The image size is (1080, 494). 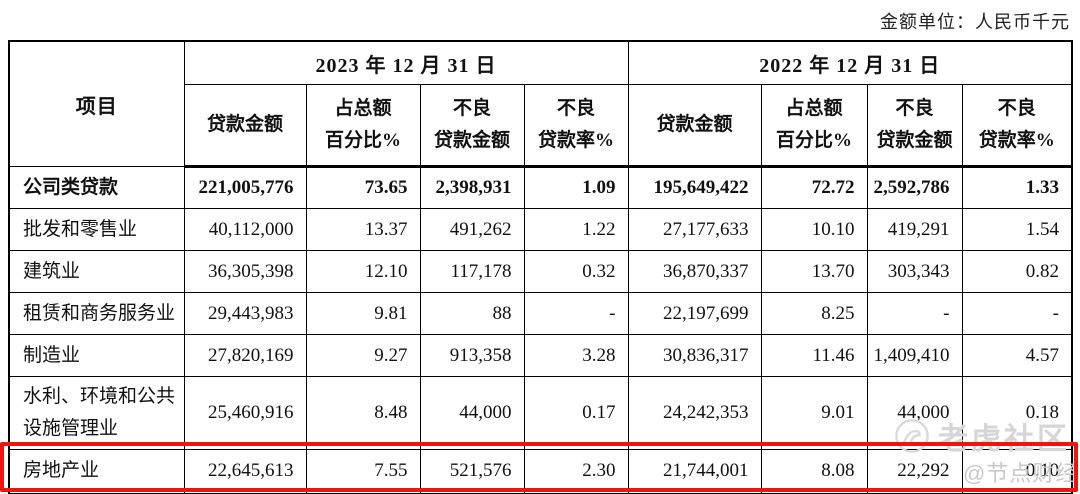 What do you see at coordinates (1017, 413) in the screenshot?
I see `value-cell: 0.18` at bounding box center [1017, 413].